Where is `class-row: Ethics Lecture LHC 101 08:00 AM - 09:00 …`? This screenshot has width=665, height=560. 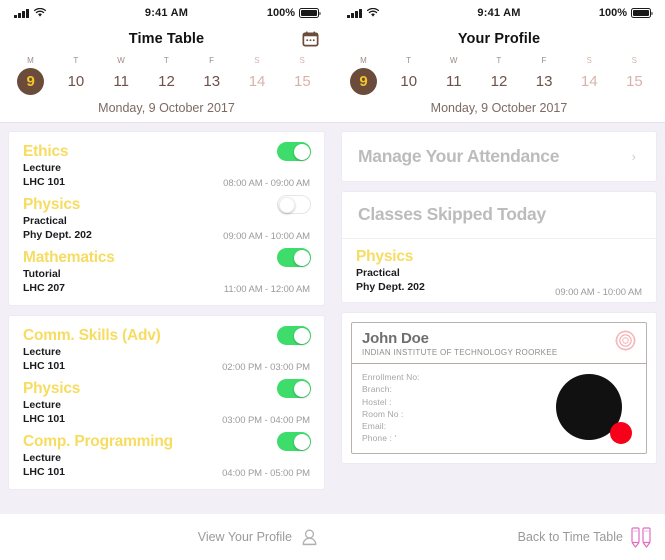
class-row: Ethics Lecture LHC 101 08:00 AM - 09:00 … is located at coordinates (166, 166).